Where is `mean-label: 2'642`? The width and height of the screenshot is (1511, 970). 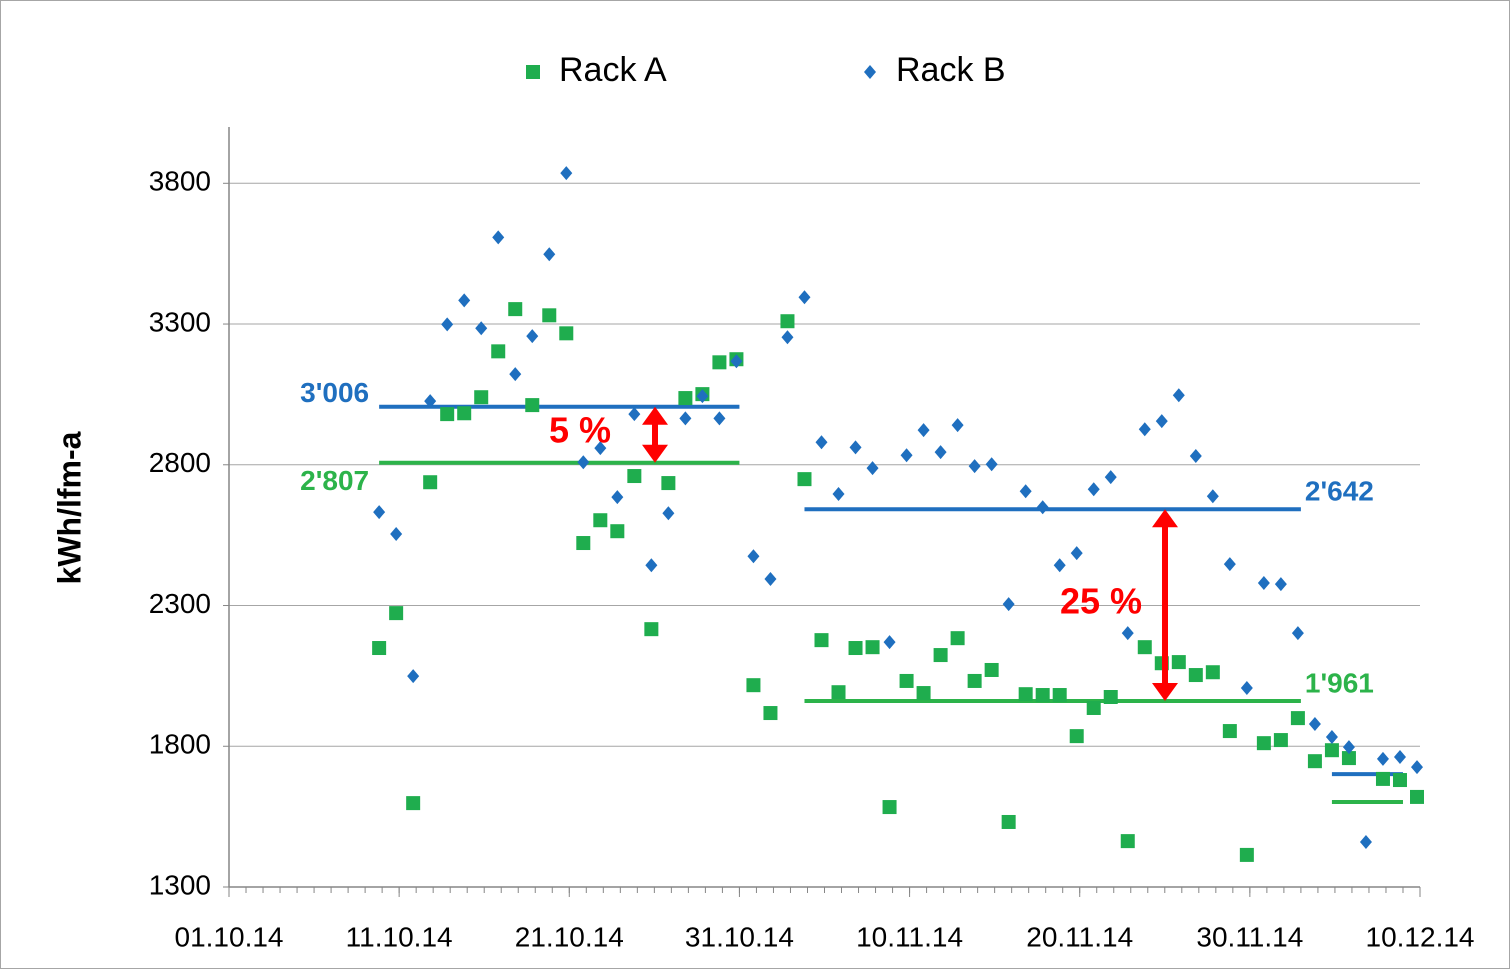
mean-label: 2'642 is located at coordinates (1339, 491).